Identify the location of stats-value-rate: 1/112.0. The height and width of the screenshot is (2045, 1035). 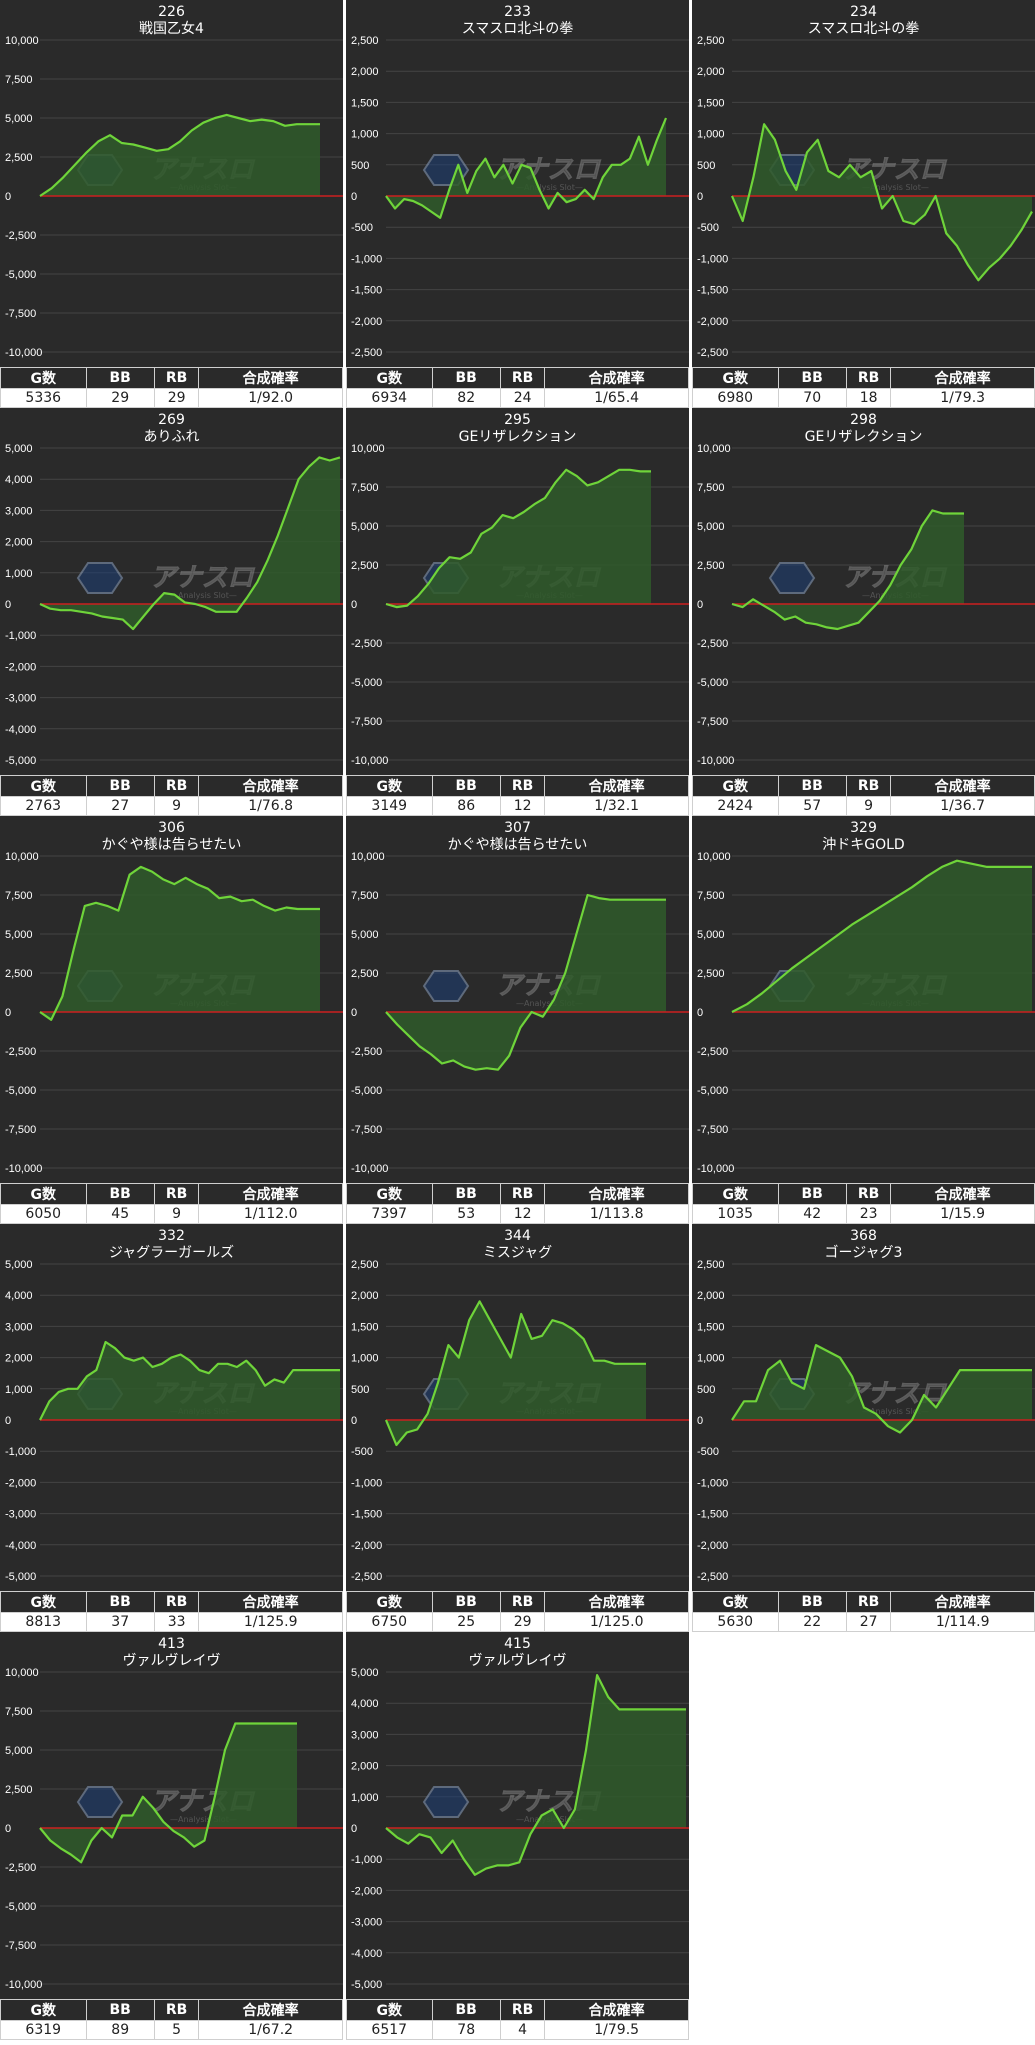
(270, 1214).